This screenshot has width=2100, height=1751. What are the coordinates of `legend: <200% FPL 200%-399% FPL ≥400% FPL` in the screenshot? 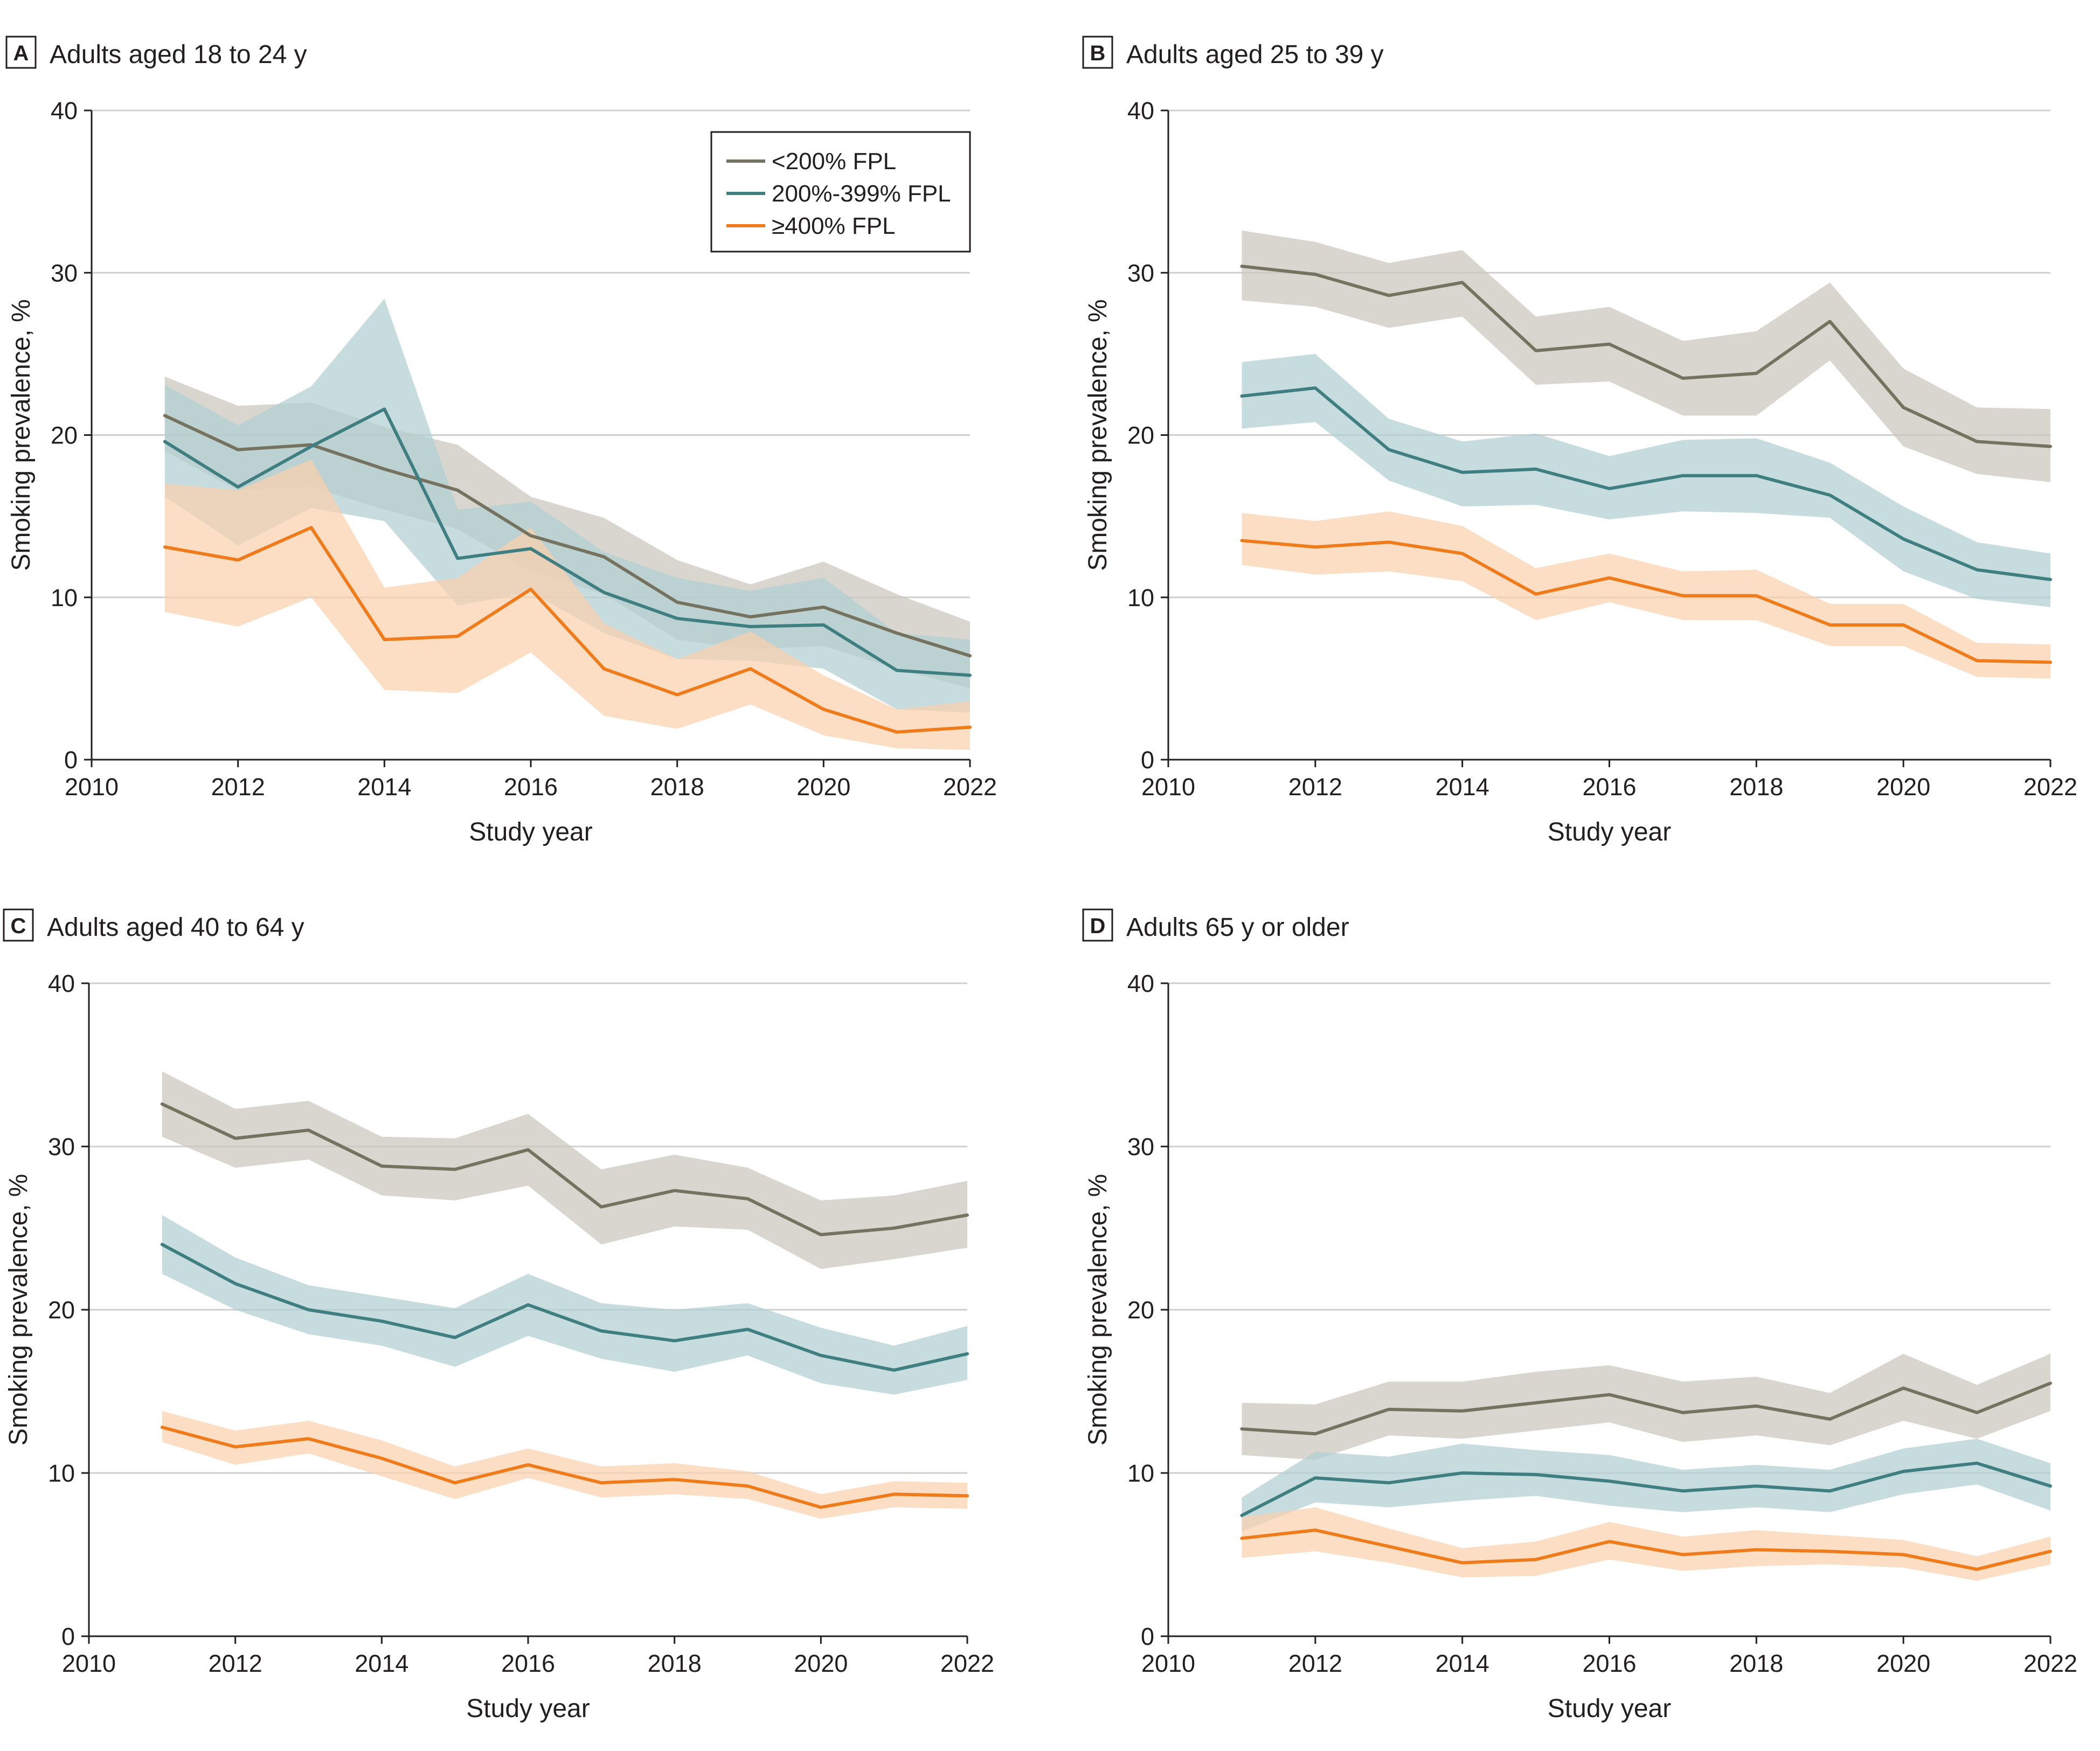 It's located at (840, 192).